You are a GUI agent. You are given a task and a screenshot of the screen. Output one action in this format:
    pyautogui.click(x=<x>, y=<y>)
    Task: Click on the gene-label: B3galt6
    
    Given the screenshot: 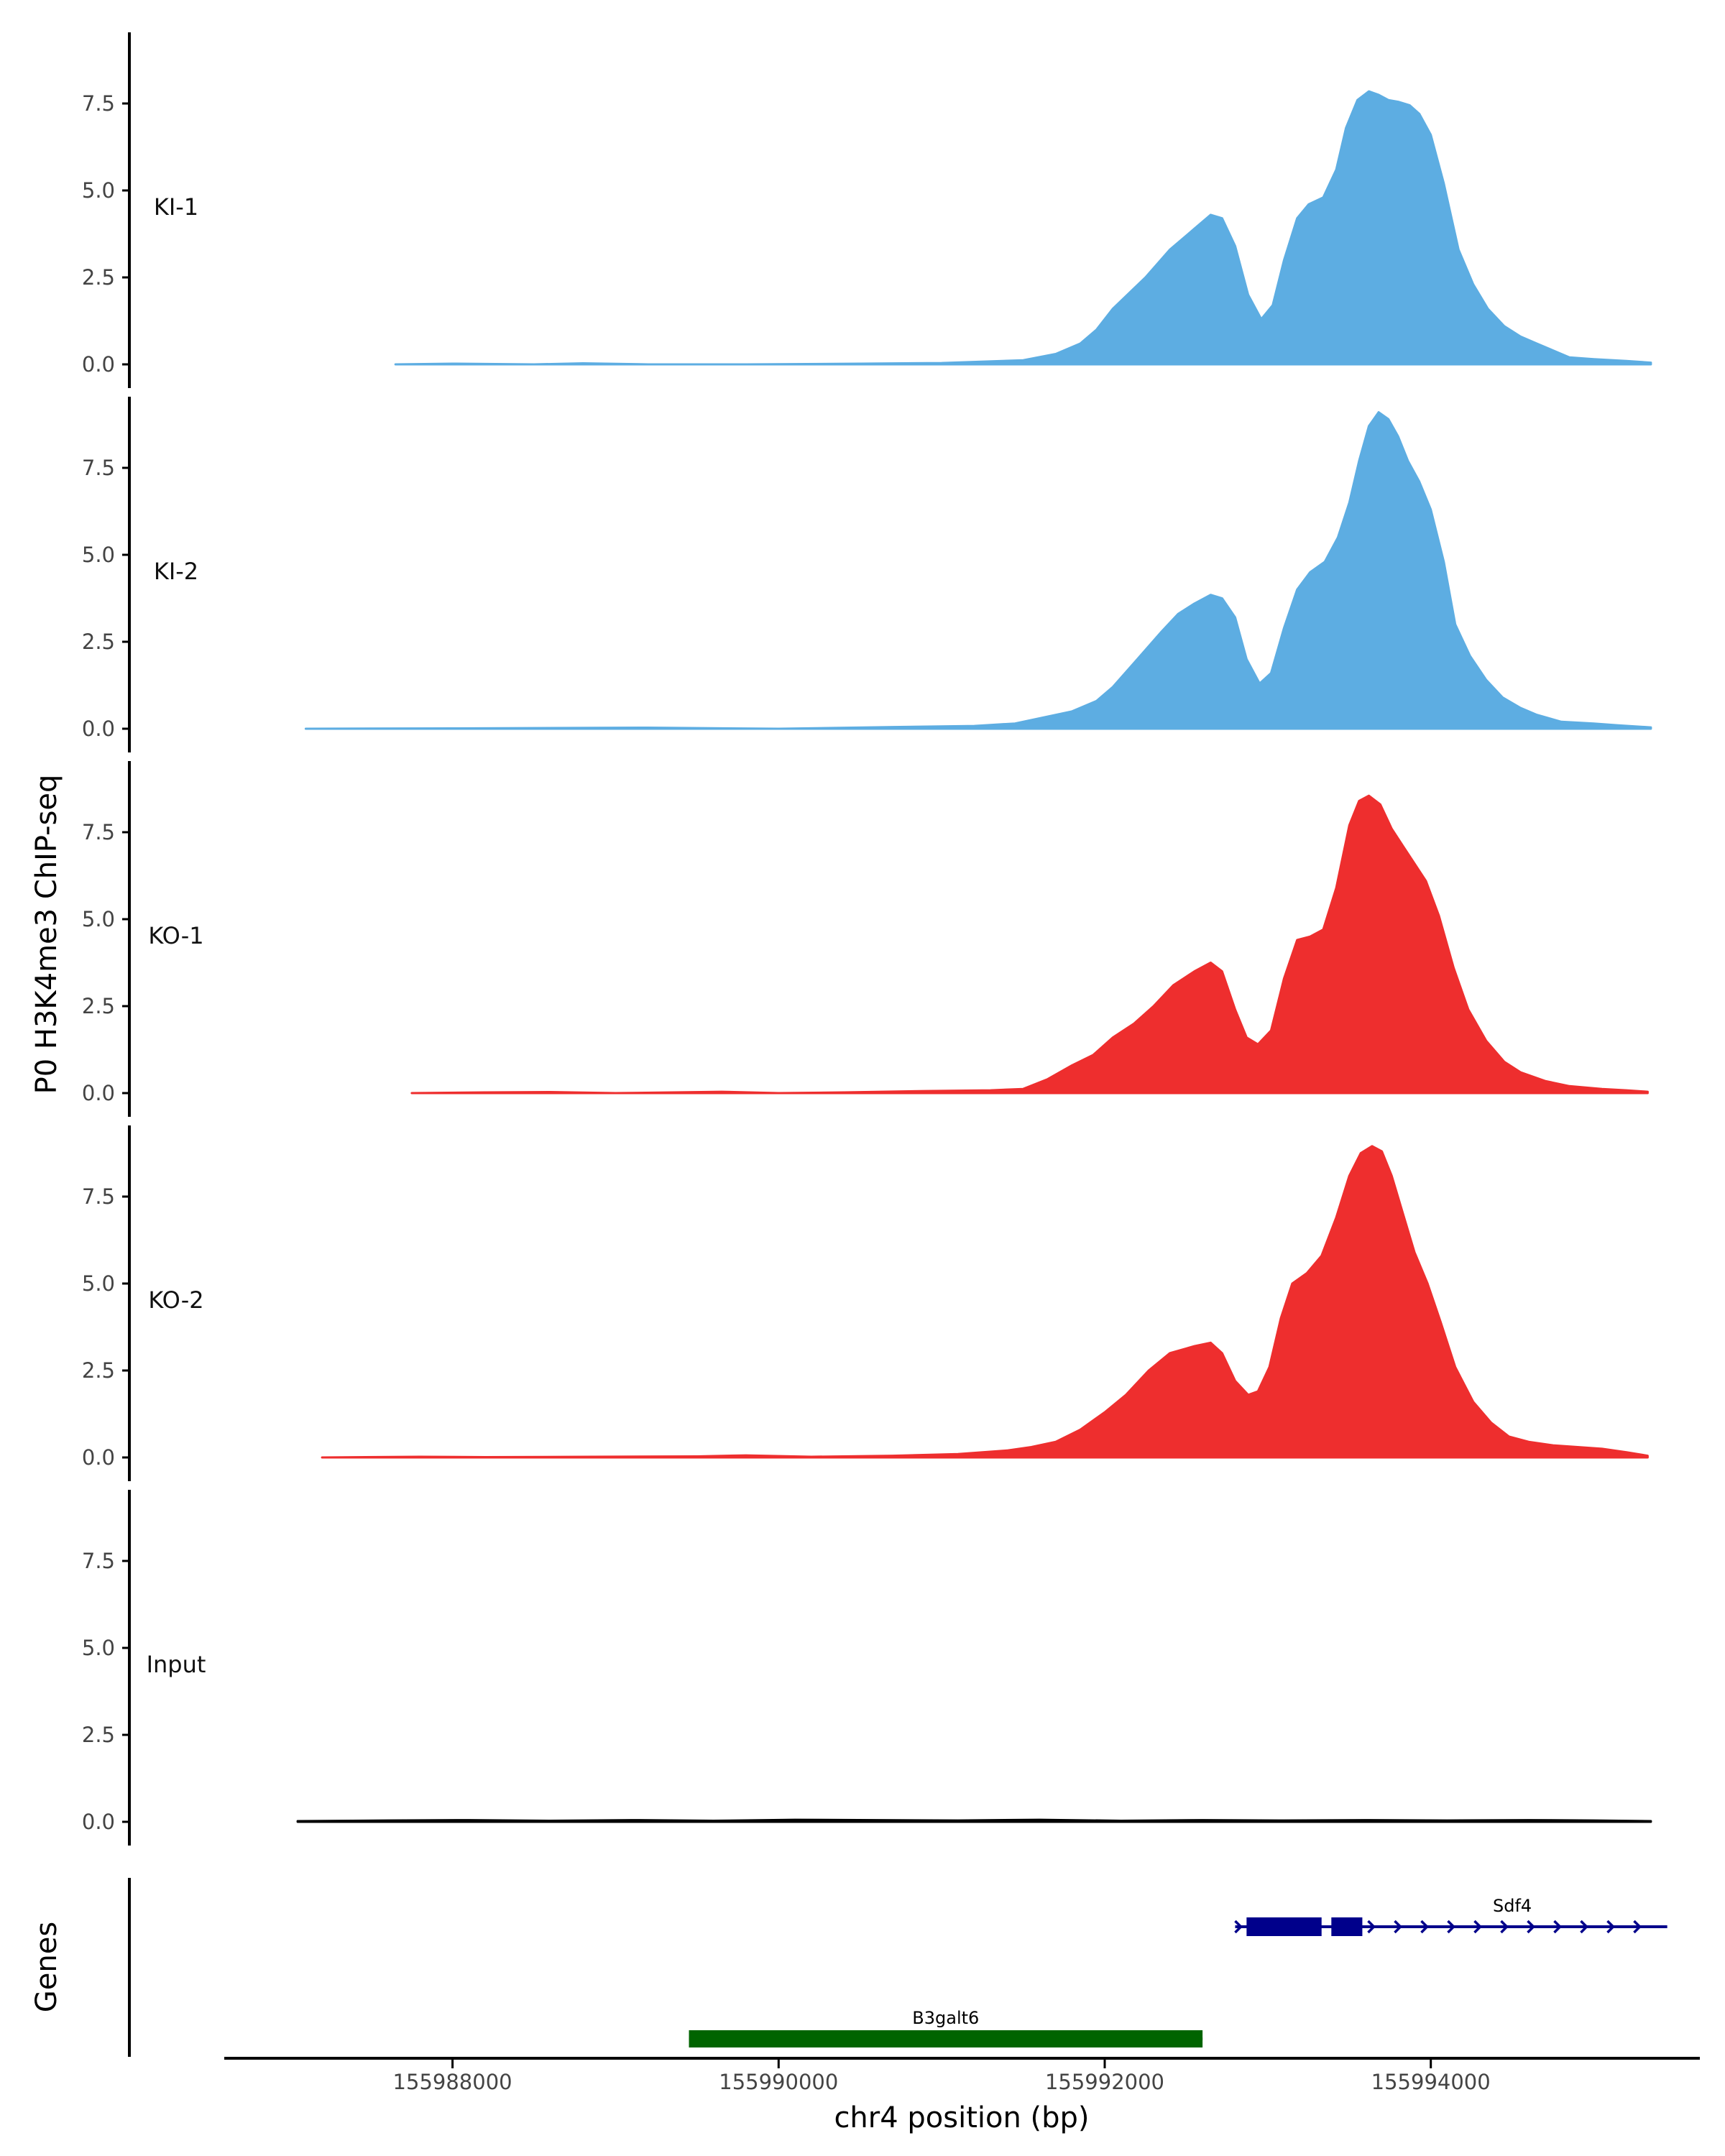 What is the action you would take?
    pyautogui.click(x=945, y=2018)
    